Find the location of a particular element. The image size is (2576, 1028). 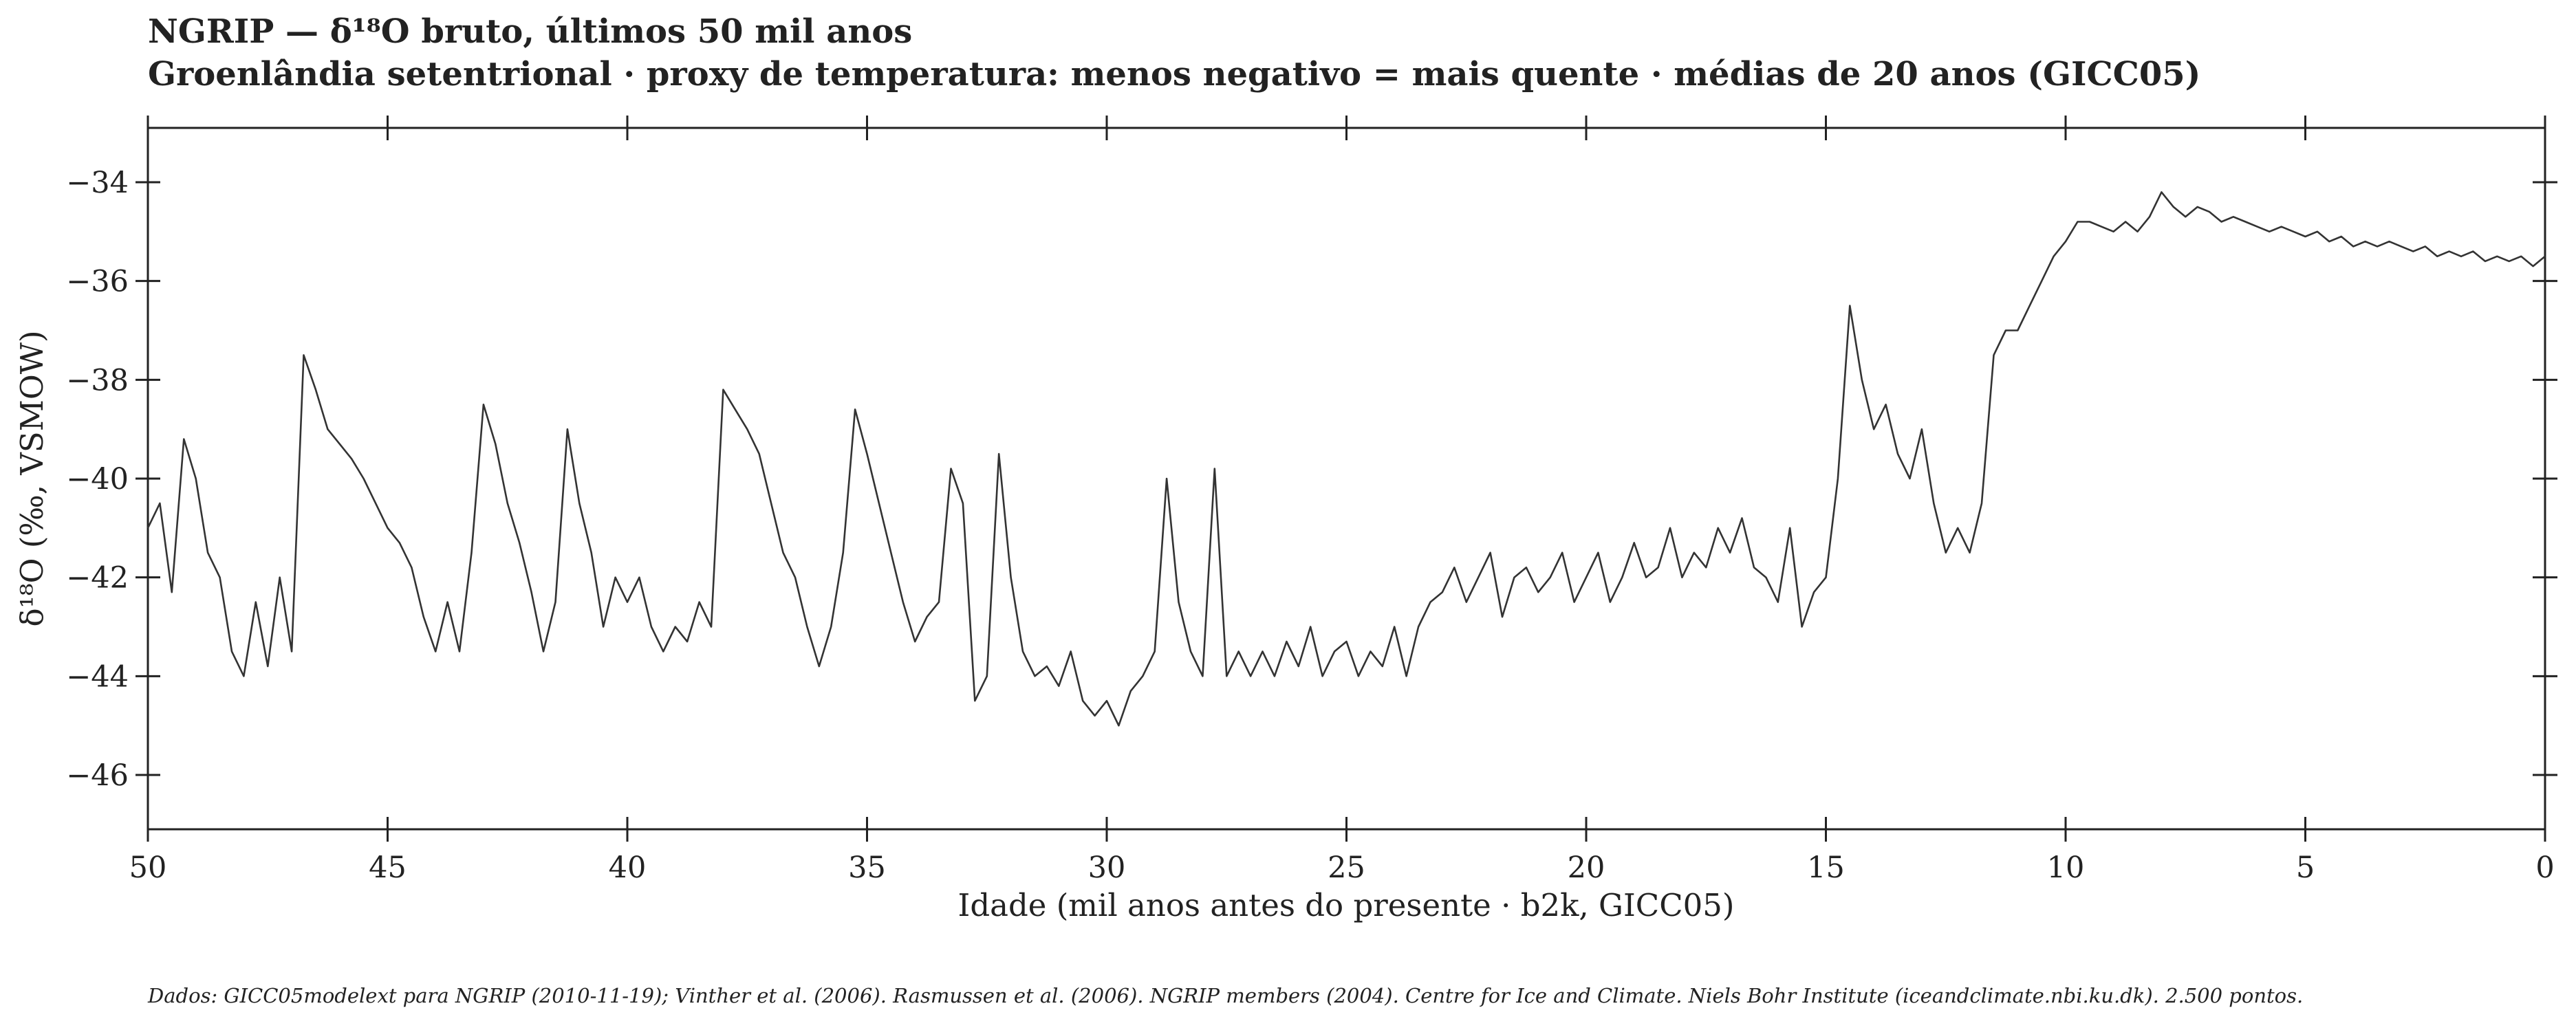

x-tick-label: 20 is located at coordinates (1586, 868).